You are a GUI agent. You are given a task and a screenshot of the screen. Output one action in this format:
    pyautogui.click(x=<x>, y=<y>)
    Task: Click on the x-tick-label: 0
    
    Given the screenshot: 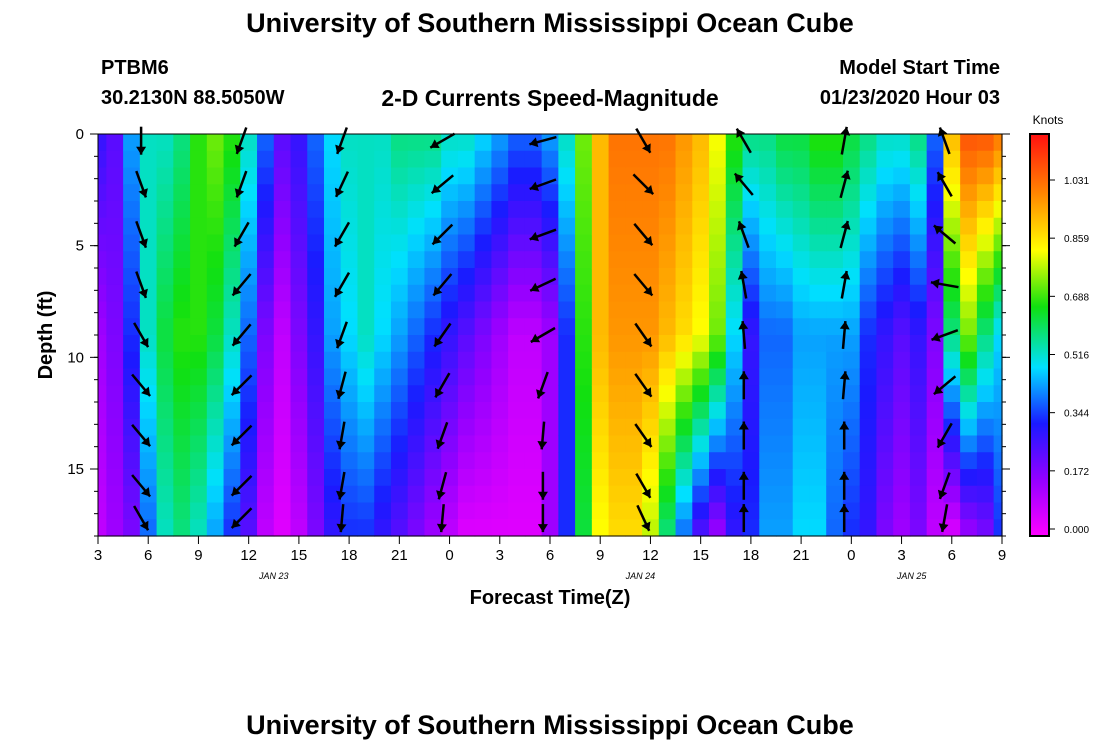 What is the action you would take?
    pyautogui.click(x=449, y=555)
    